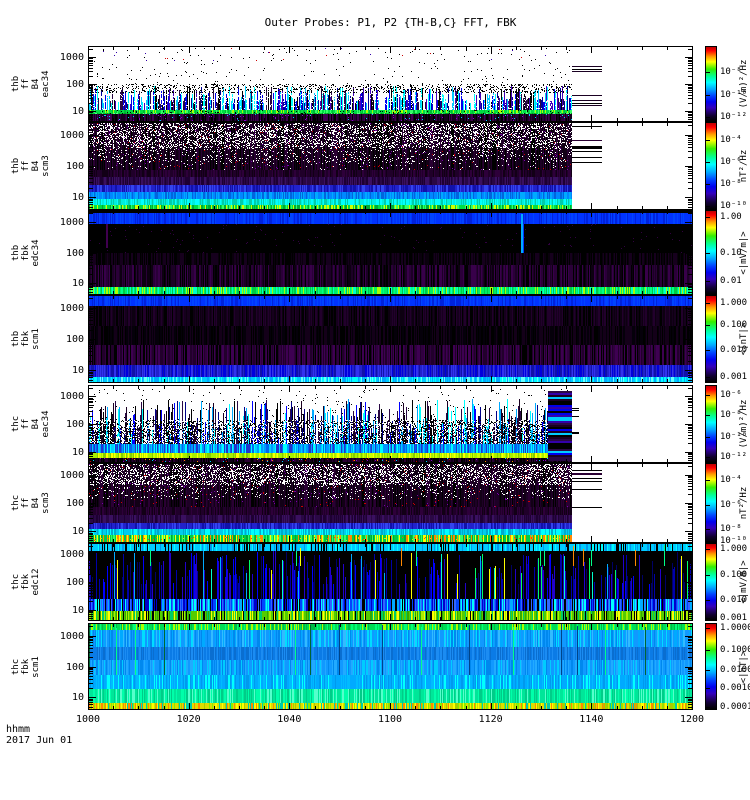 This screenshot has height=800, width=750. Describe the element at coordinates (188, 719) in the screenshot. I see `x-tick-label: 1020` at that location.